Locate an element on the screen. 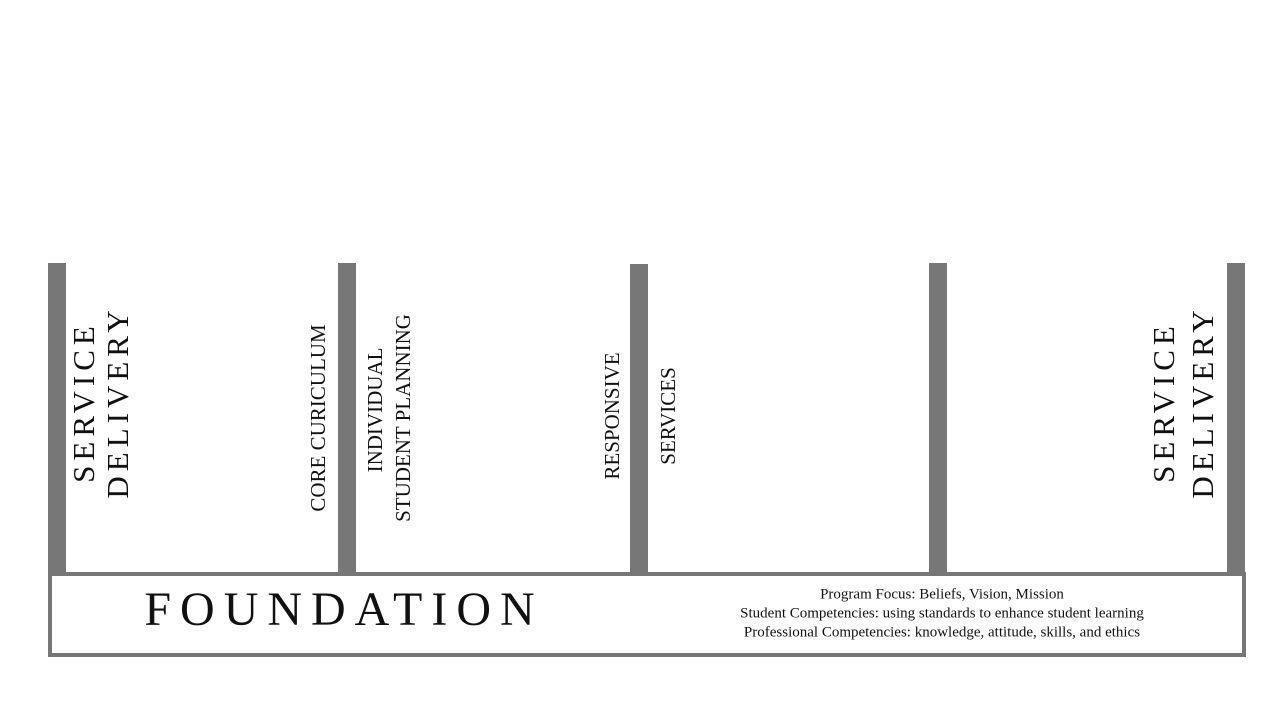  foundation-title: FOUNDATION is located at coordinates (343, 609).